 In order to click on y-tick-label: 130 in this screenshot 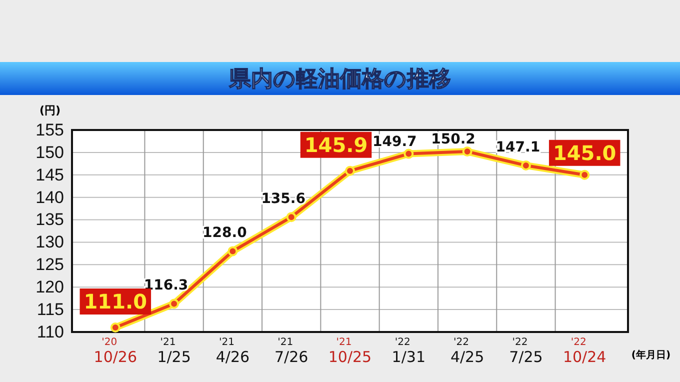, I will do `click(50, 242)`.